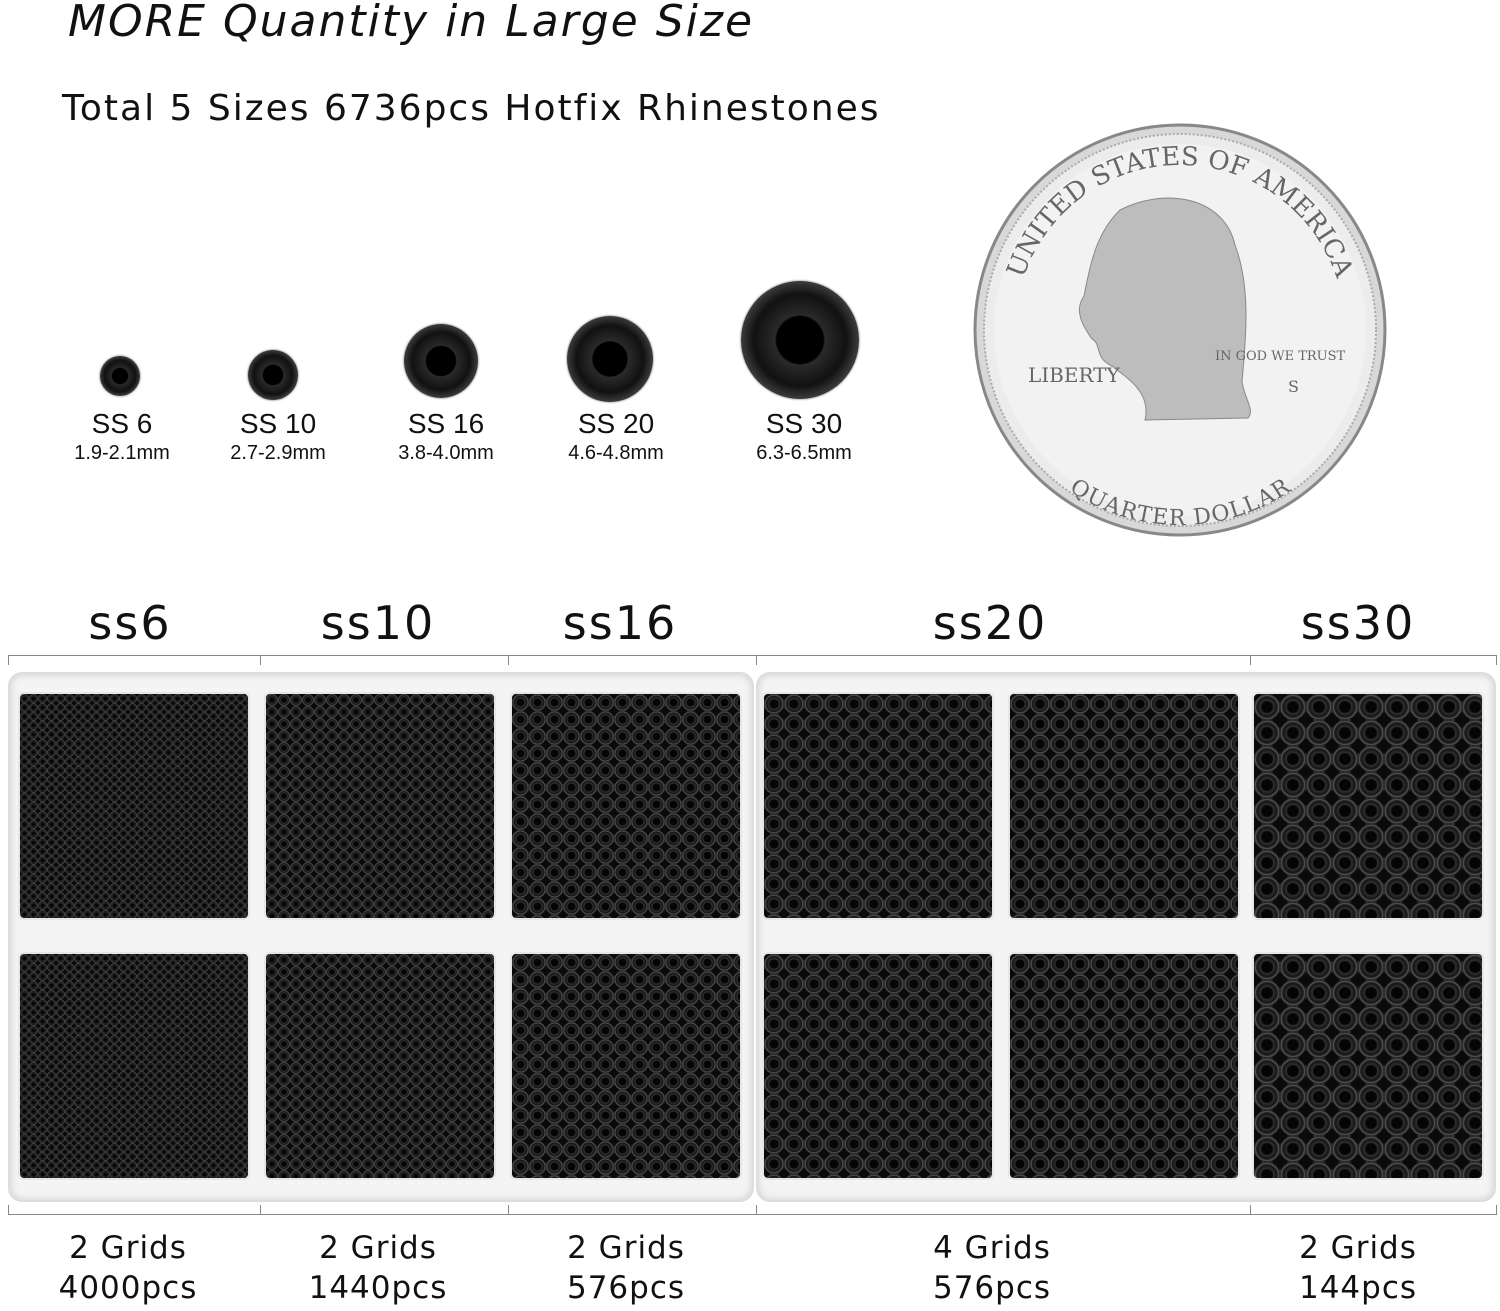 This screenshot has width=1500, height=1311. I want to click on size-name: SS 30, so click(804, 423).